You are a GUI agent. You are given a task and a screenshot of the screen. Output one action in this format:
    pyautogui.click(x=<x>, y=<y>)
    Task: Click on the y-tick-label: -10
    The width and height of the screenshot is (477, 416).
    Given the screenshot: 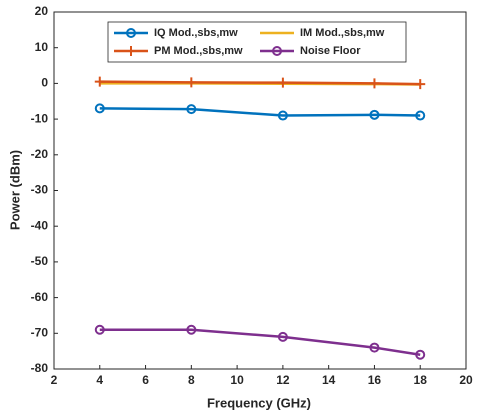 What is the action you would take?
    pyautogui.click(x=40, y=118)
    